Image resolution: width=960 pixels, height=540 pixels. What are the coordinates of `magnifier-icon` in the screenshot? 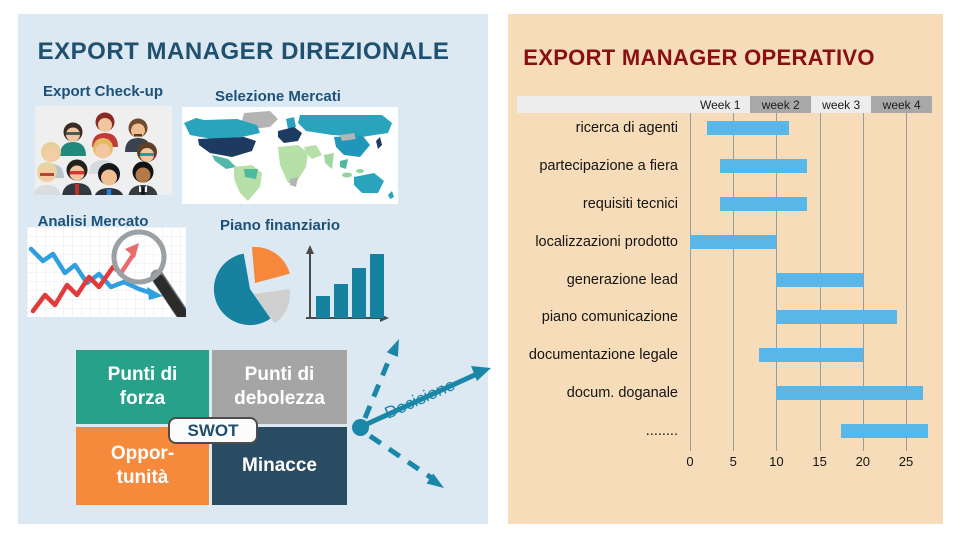 It's located at (148, 273).